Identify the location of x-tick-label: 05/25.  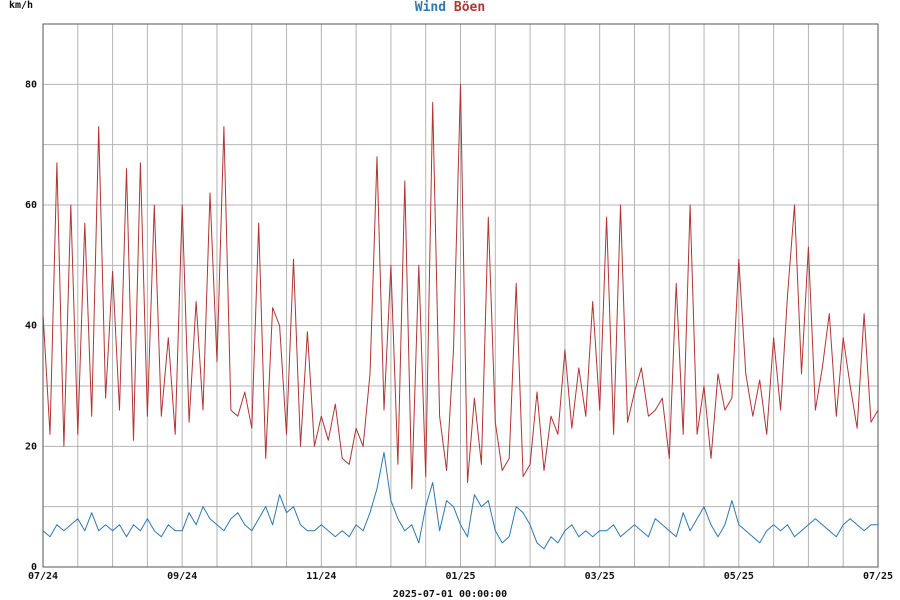
(739, 576).